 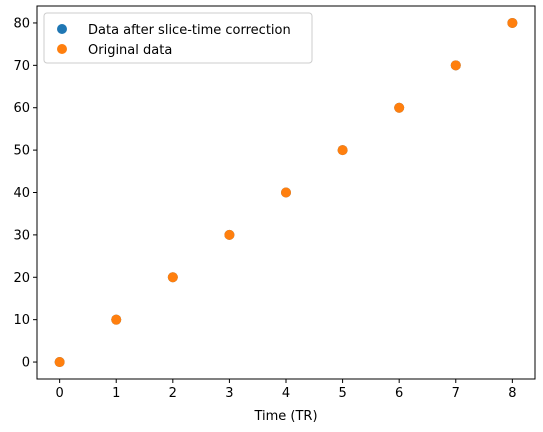 What do you see at coordinates (342, 393) in the screenshot?
I see `x-tick-label: 5` at bounding box center [342, 393].